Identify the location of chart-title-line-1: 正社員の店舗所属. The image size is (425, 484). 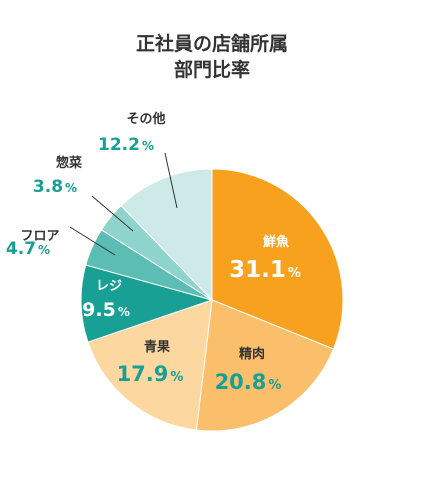
(212, 43).